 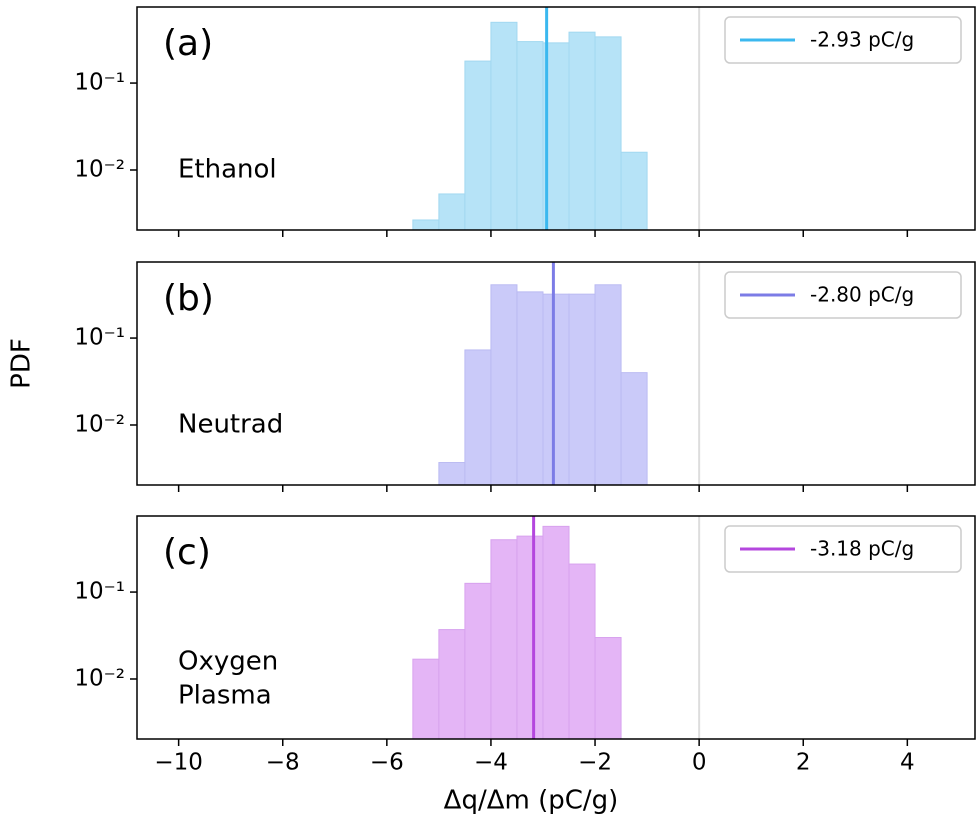 I want to click on legend-label: -3.18 pC/g, so click(x=862, y=549).